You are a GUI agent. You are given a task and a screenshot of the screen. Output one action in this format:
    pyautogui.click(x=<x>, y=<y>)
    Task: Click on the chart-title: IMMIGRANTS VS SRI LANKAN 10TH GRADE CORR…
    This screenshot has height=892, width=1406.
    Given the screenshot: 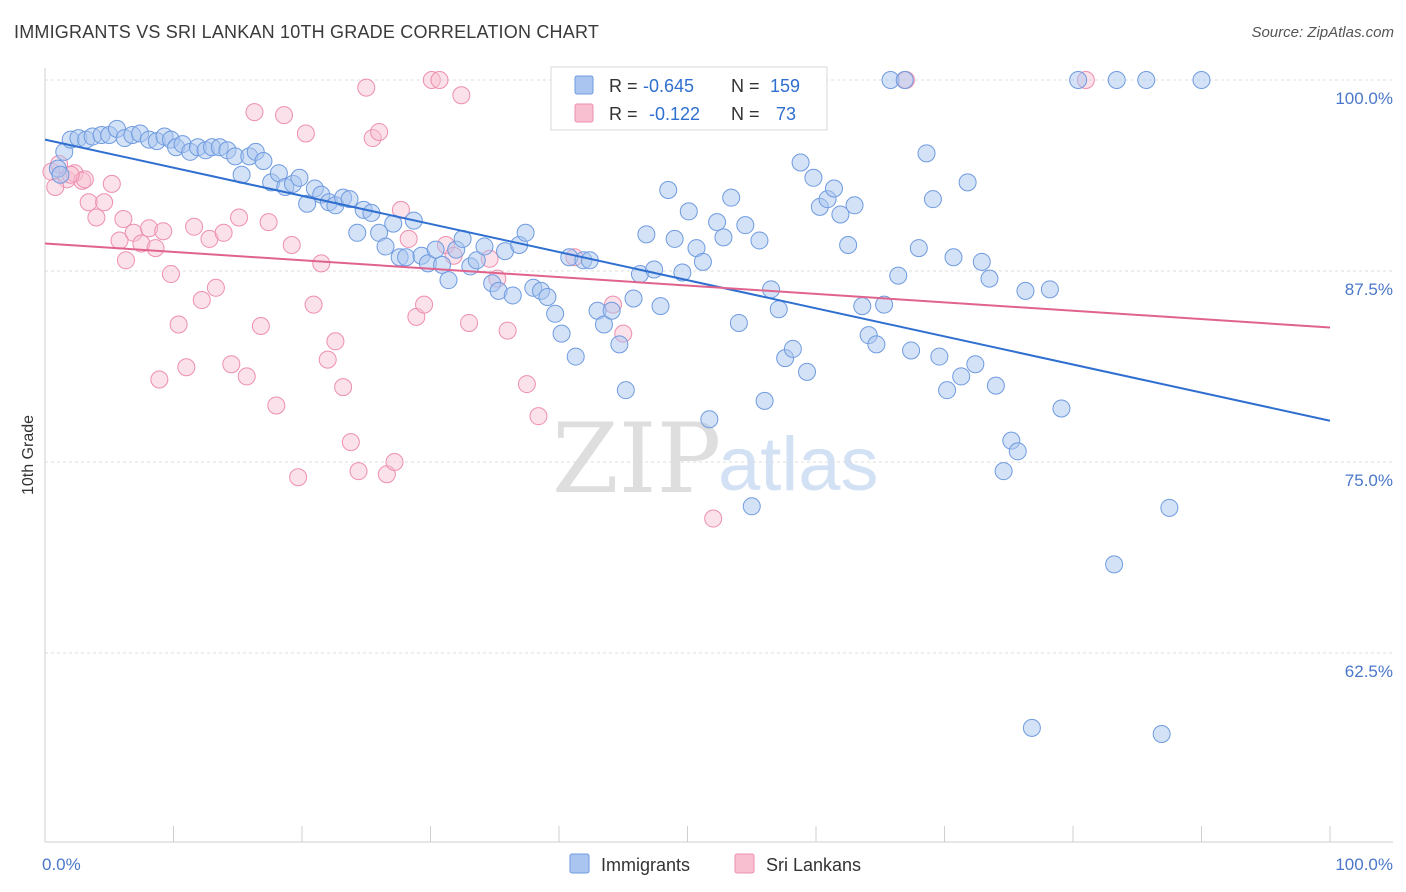 What is the action you would take?
    pyautogui.click(x=307, y=32)
    